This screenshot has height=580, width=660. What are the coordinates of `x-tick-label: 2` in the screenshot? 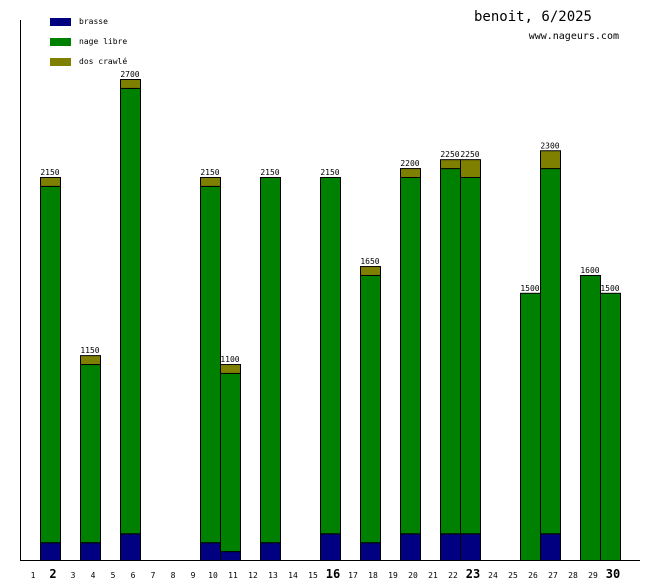 It's located at (52, 573).